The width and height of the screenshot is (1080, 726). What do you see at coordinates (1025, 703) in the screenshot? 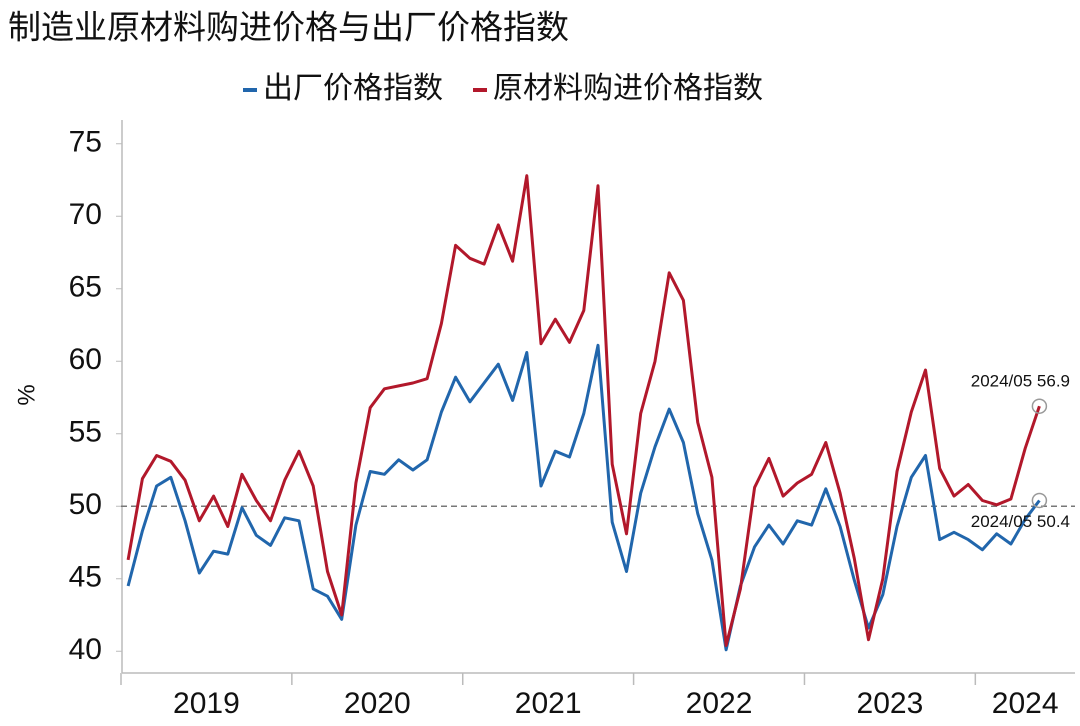
I see `x-tick-label: 2024` at bounding box center [1025, 703].